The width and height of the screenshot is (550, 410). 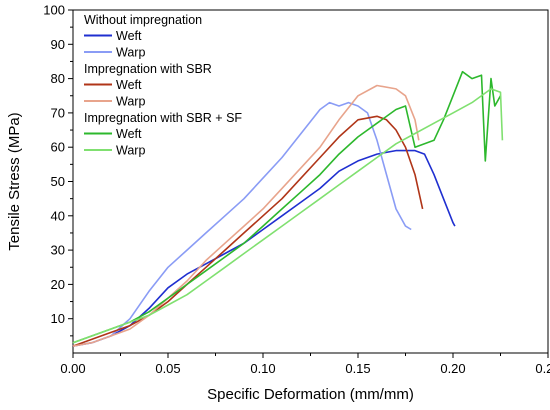 I want to click on y-tick-label: 50, so click(x=58, y=181).